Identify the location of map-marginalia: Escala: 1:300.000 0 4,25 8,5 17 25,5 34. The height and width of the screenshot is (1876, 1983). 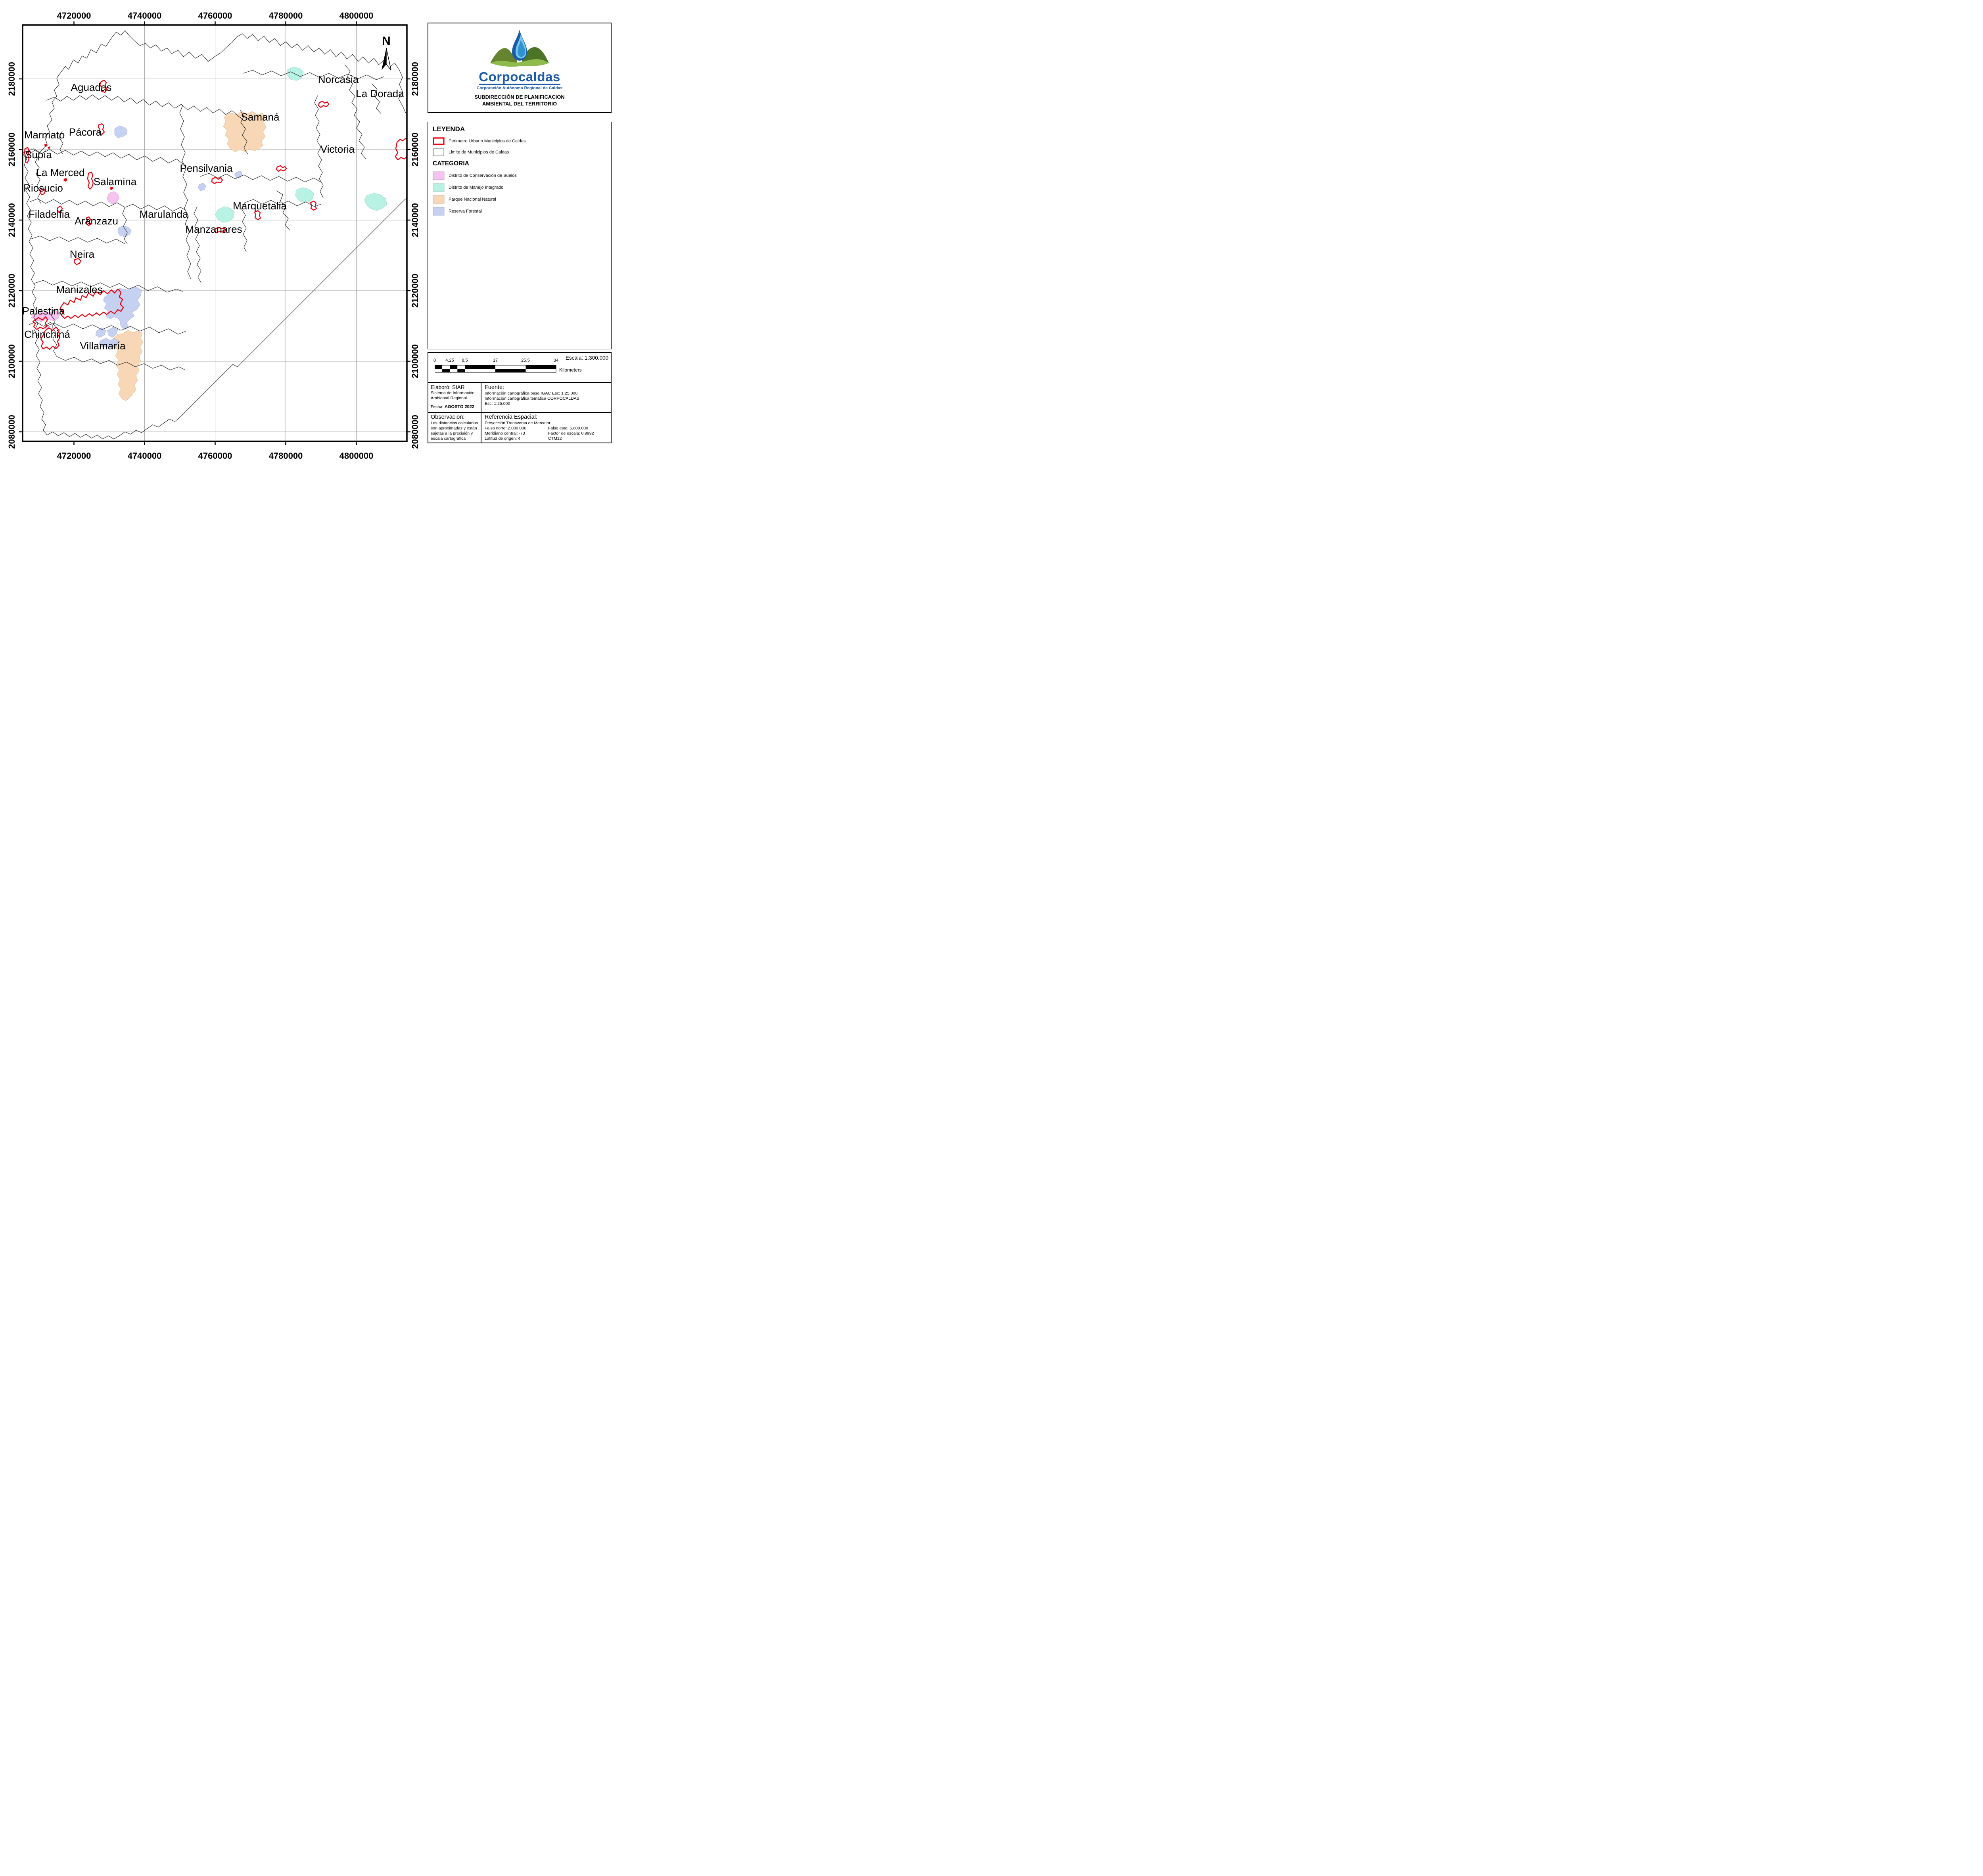
(520, 397).